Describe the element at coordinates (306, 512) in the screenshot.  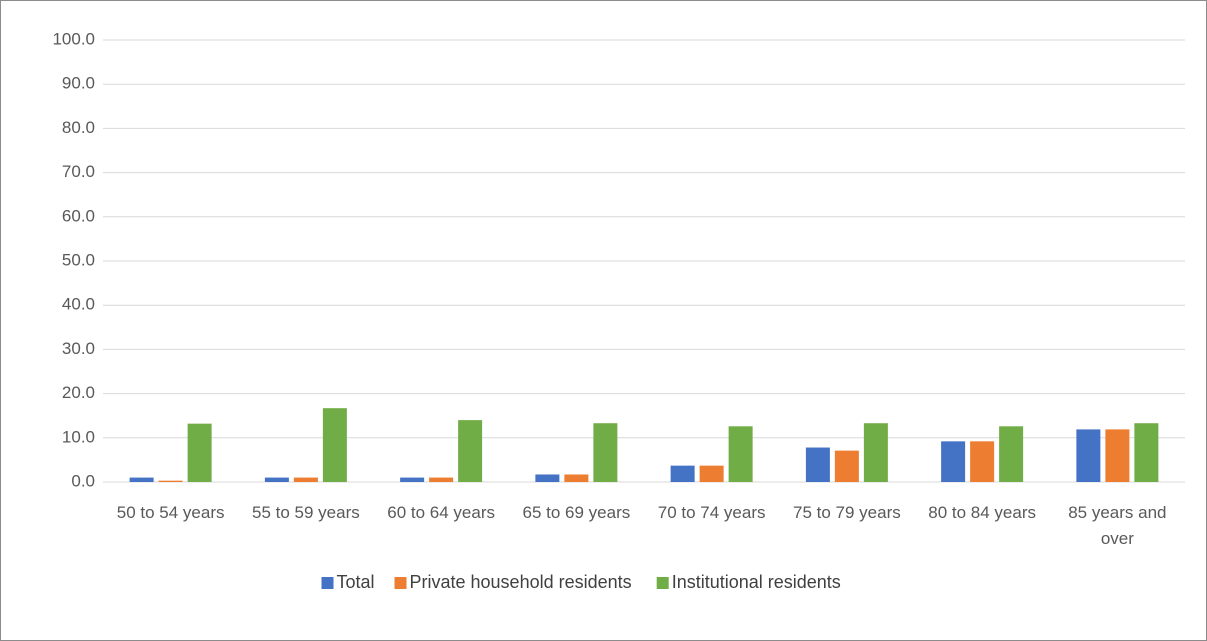
I see `x-tick-label: 55 to 59 years` at that location.